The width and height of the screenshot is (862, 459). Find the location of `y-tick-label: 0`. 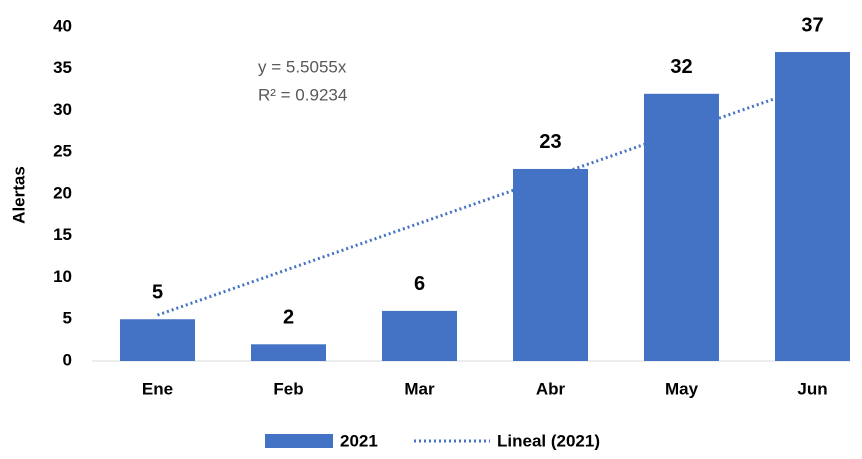

y-tick-label: 0 is located at coordinates (67, 359).